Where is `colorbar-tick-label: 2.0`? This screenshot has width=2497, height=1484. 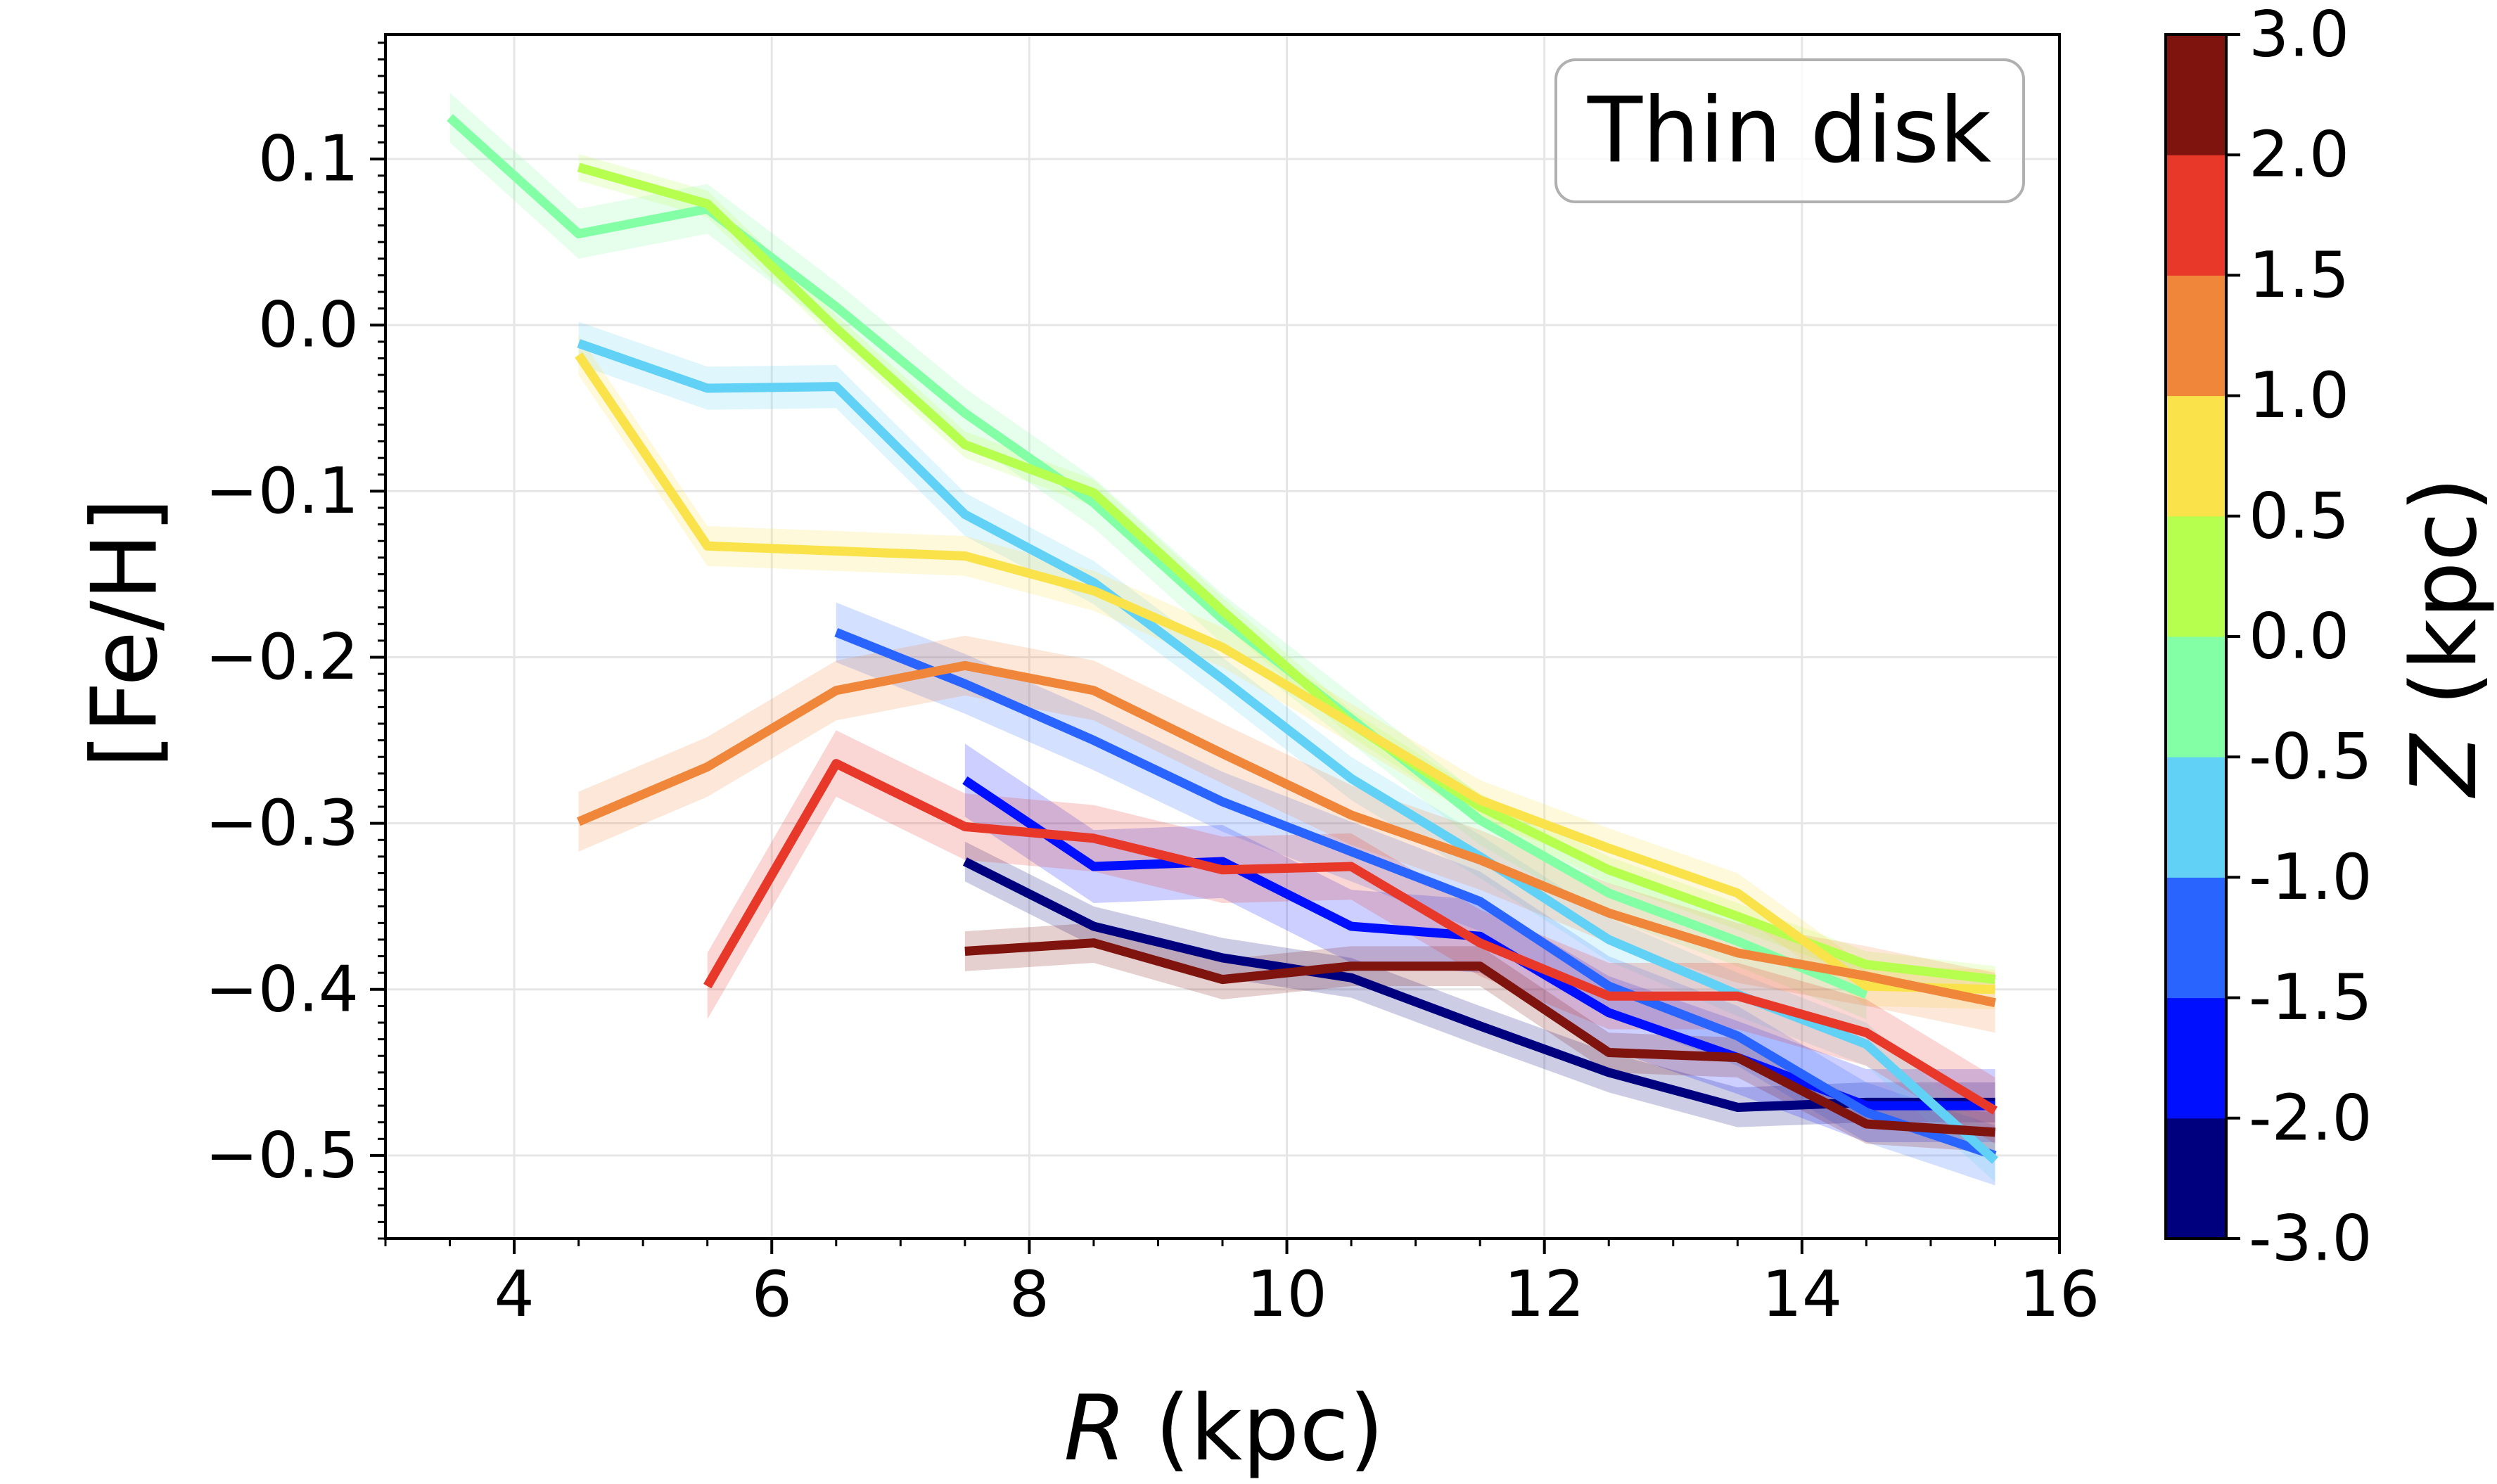
colorbar-tick-label: 2.0 is located at coordinates (2299, 155).